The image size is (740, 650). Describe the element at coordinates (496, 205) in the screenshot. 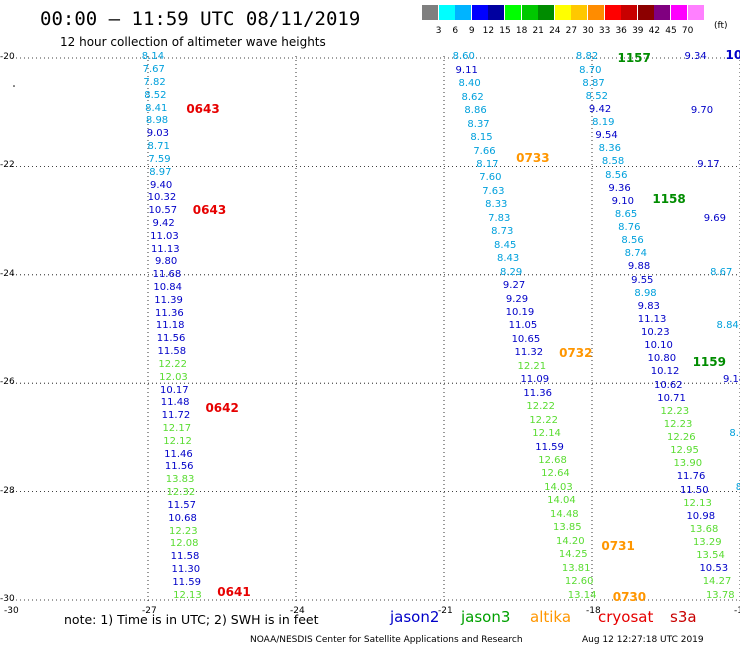

I see `wave-height-value: 8.33` at that location.